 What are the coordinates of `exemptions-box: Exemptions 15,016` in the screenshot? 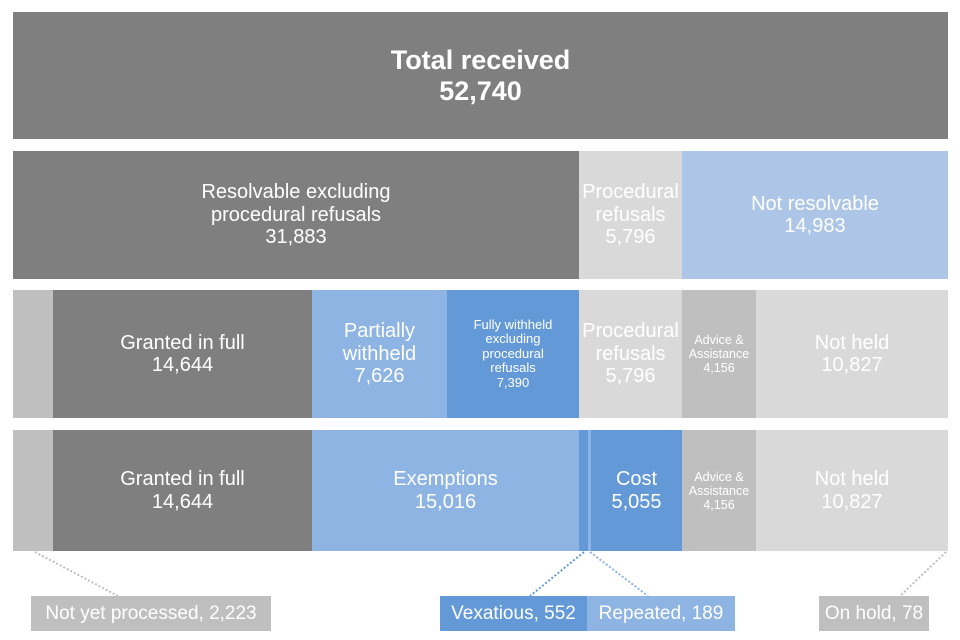 It's located at (445, 490).